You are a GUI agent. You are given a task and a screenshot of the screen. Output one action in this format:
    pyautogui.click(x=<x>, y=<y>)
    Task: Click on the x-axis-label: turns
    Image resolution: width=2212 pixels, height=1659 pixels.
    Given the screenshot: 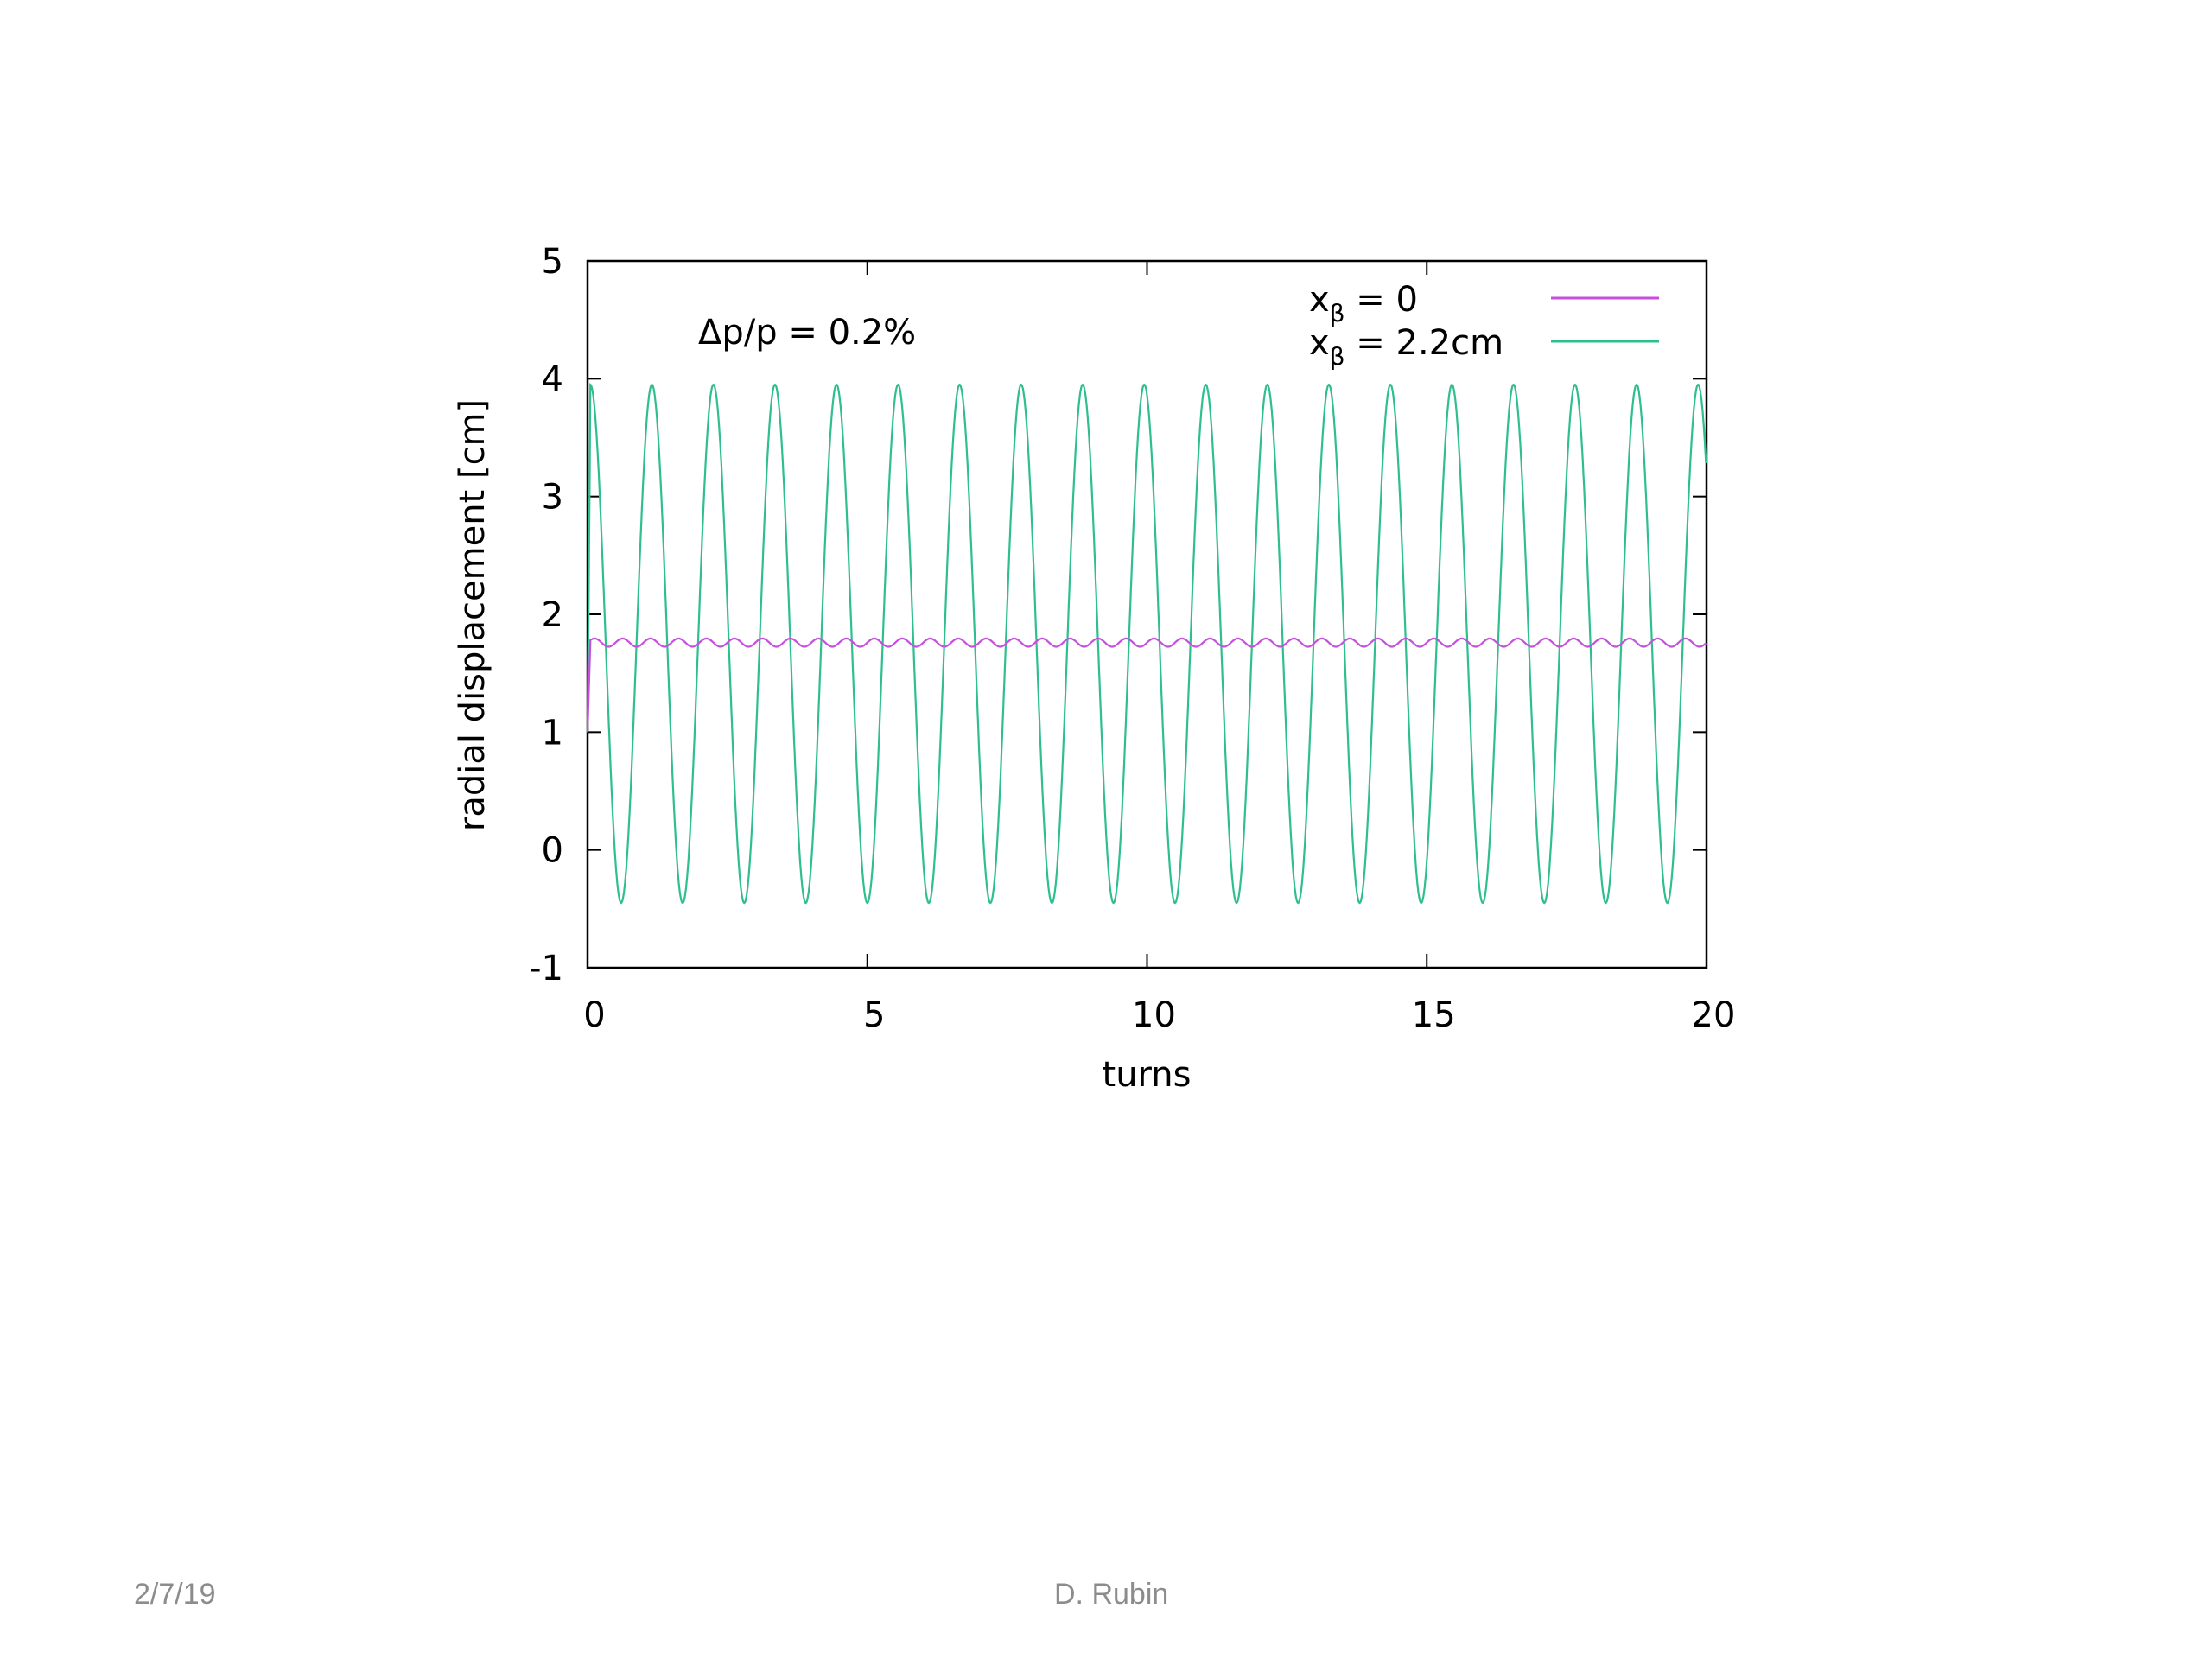 What is the action you would take?
    pyautogui.click(x=1147, y=1075)
    